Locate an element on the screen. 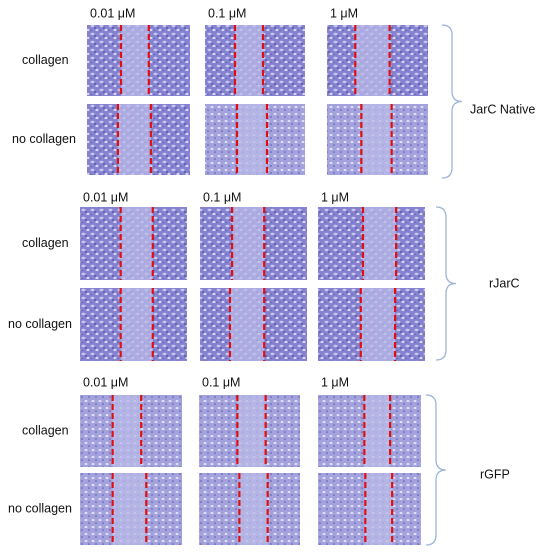 This screenshot has width=550, height=559. group-label: rGFP is located at coordinates (495, 474).